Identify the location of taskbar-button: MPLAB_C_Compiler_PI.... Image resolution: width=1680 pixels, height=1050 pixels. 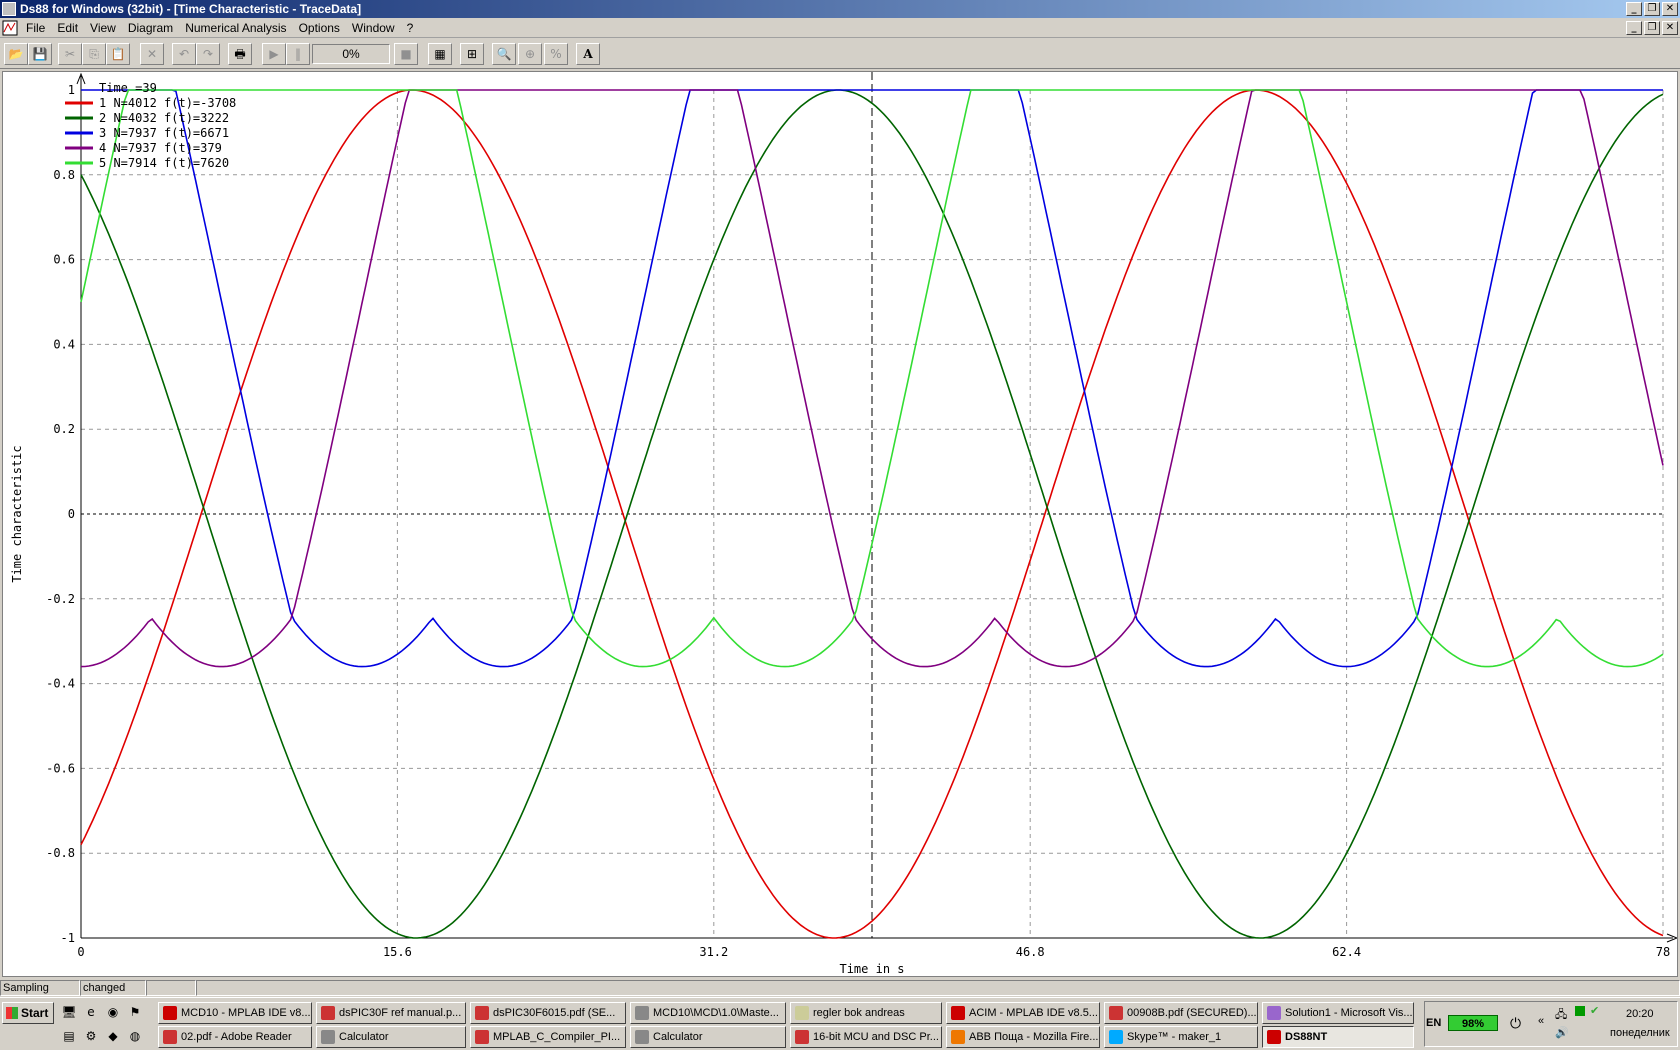
(548, 1037).